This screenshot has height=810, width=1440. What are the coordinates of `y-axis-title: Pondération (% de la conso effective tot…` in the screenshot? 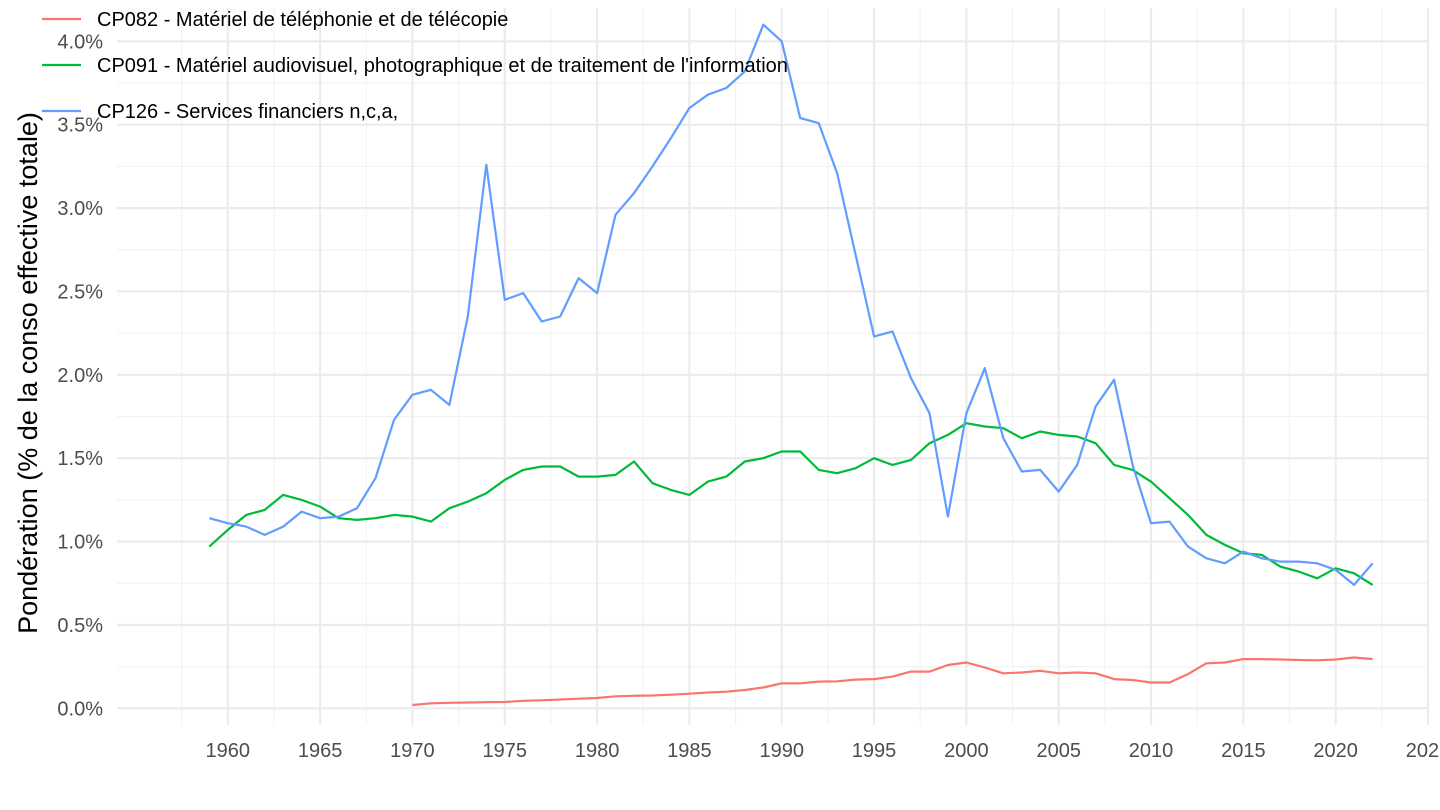 It's located at (28, 373).